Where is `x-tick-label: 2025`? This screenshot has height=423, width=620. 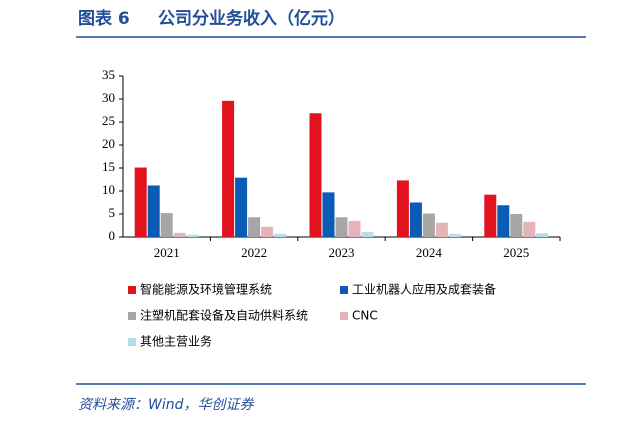
x-tick-label: 2025 is located at coordinates (516, 252).